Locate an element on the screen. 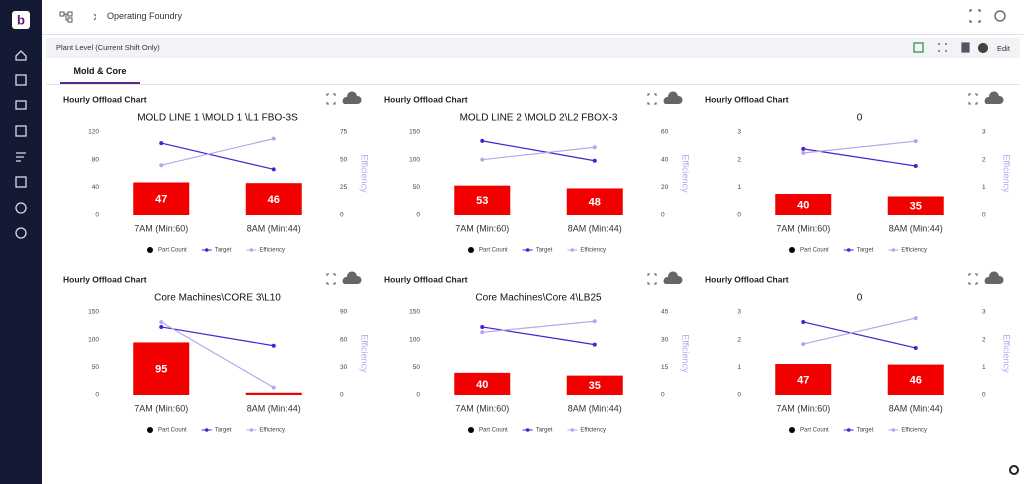 The width and height of the screenshot is (1024, 484). y2-tick-label: 90 is located at coordinates (344, 312).